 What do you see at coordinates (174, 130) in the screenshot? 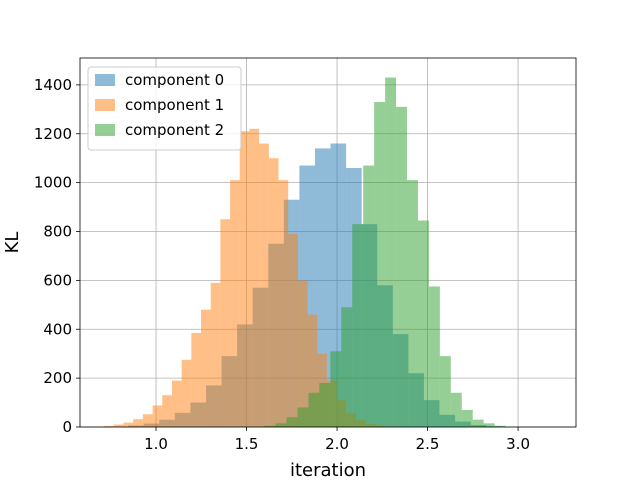
I see `legend-label: component 2` at bounding box center [174, 130].